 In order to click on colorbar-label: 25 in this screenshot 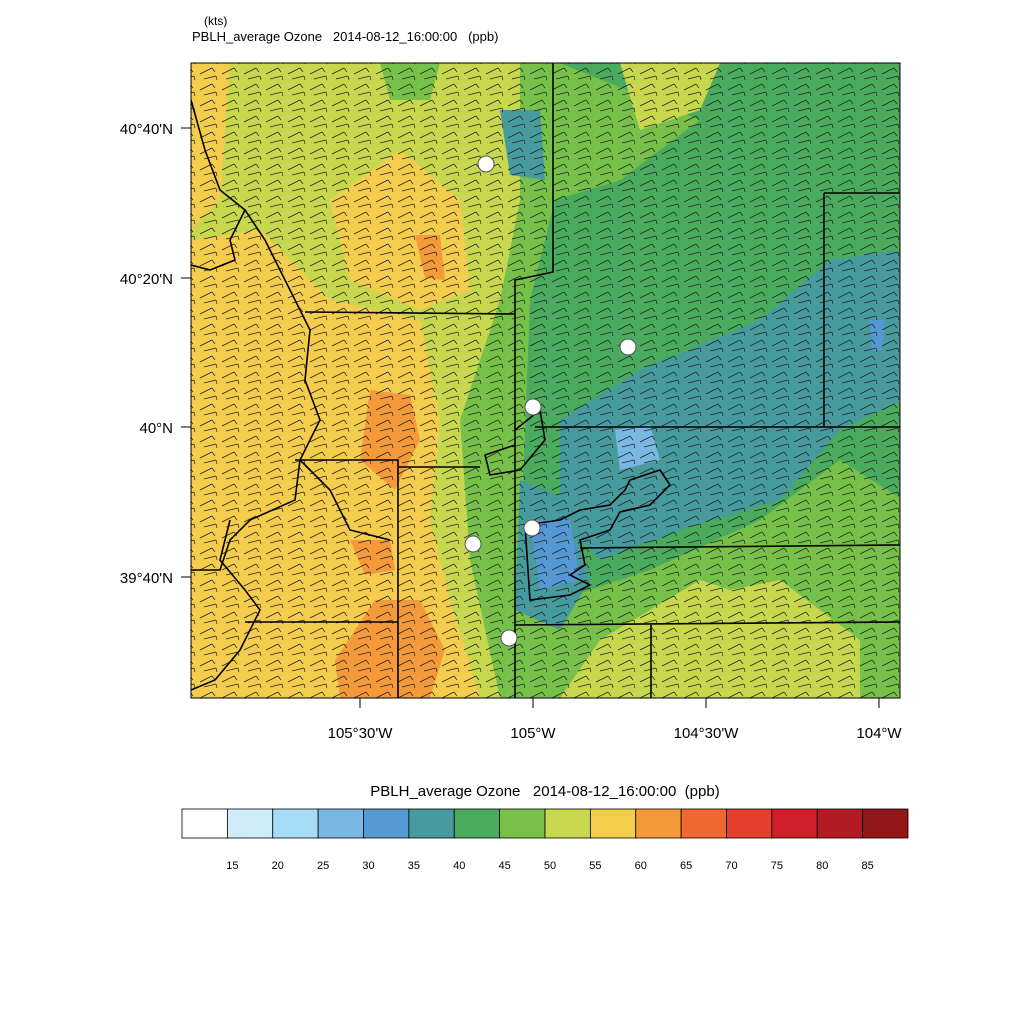, I will do `click(323, 866)`.